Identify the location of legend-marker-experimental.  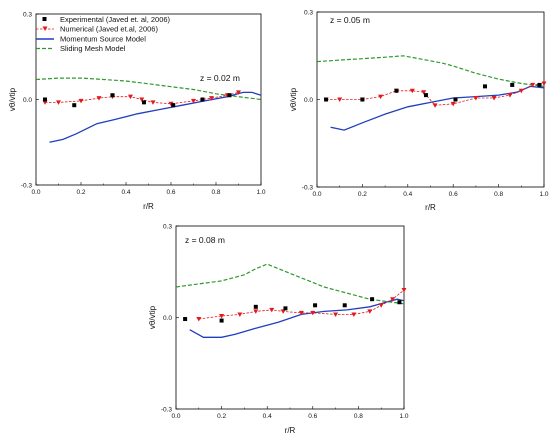
(44, 19).